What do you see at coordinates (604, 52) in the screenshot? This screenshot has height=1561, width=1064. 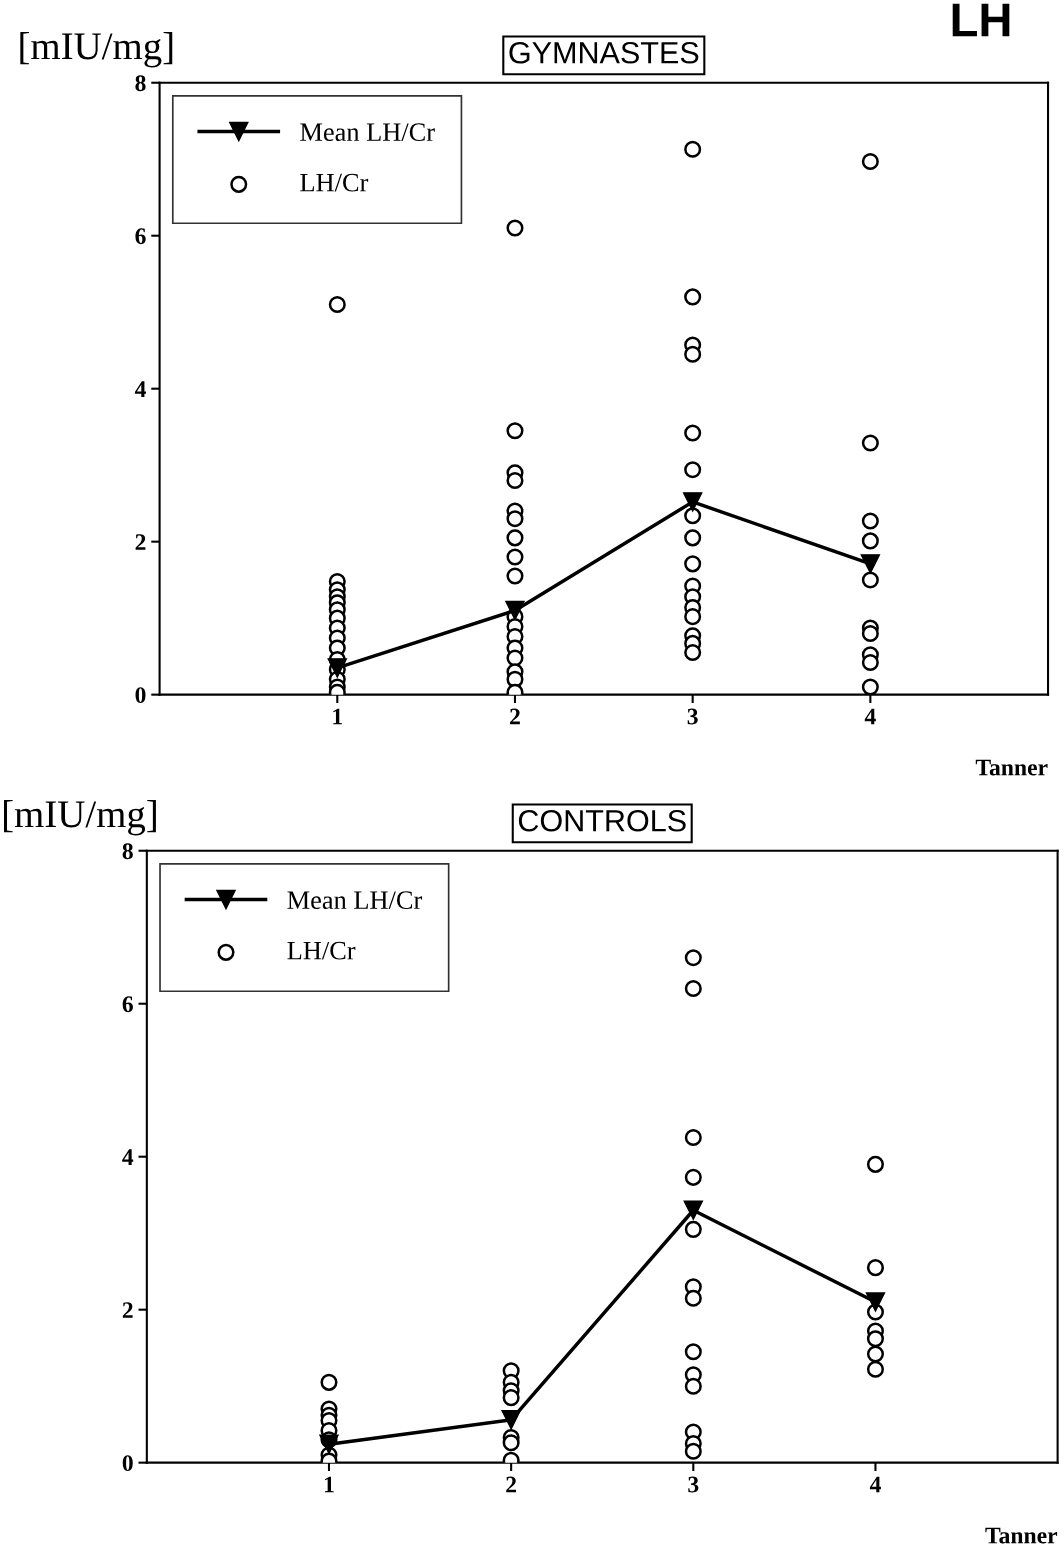 I see `chart-title: GYMNASTES` at bounding box center [604, 52].